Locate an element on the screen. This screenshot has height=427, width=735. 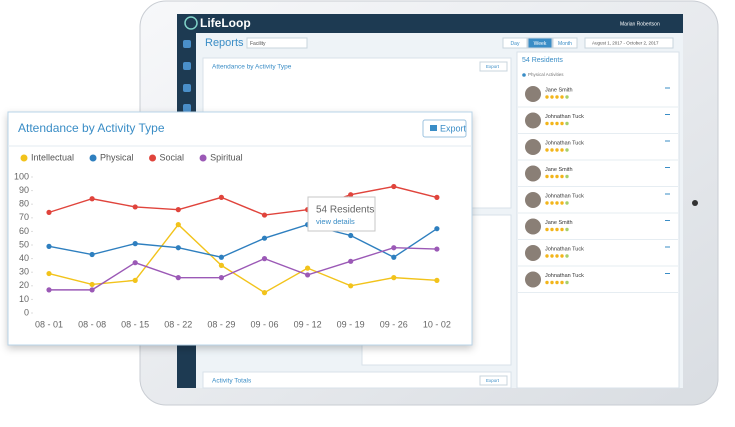
x-tick-label: 10 - 02 is located at coordinates (437, 324).